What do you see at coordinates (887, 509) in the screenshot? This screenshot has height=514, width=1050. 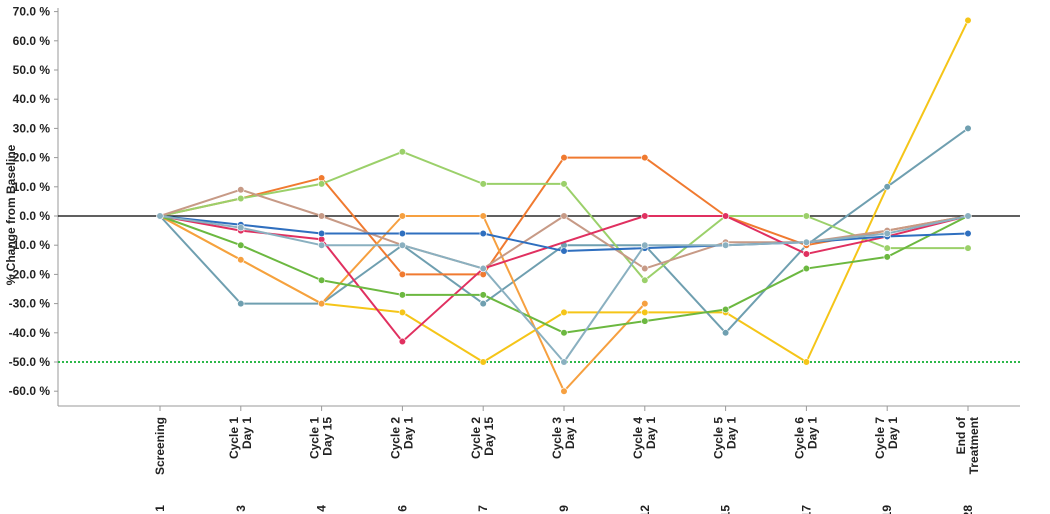 I see `x-day-label: 19` at bounding box center [887, 509].